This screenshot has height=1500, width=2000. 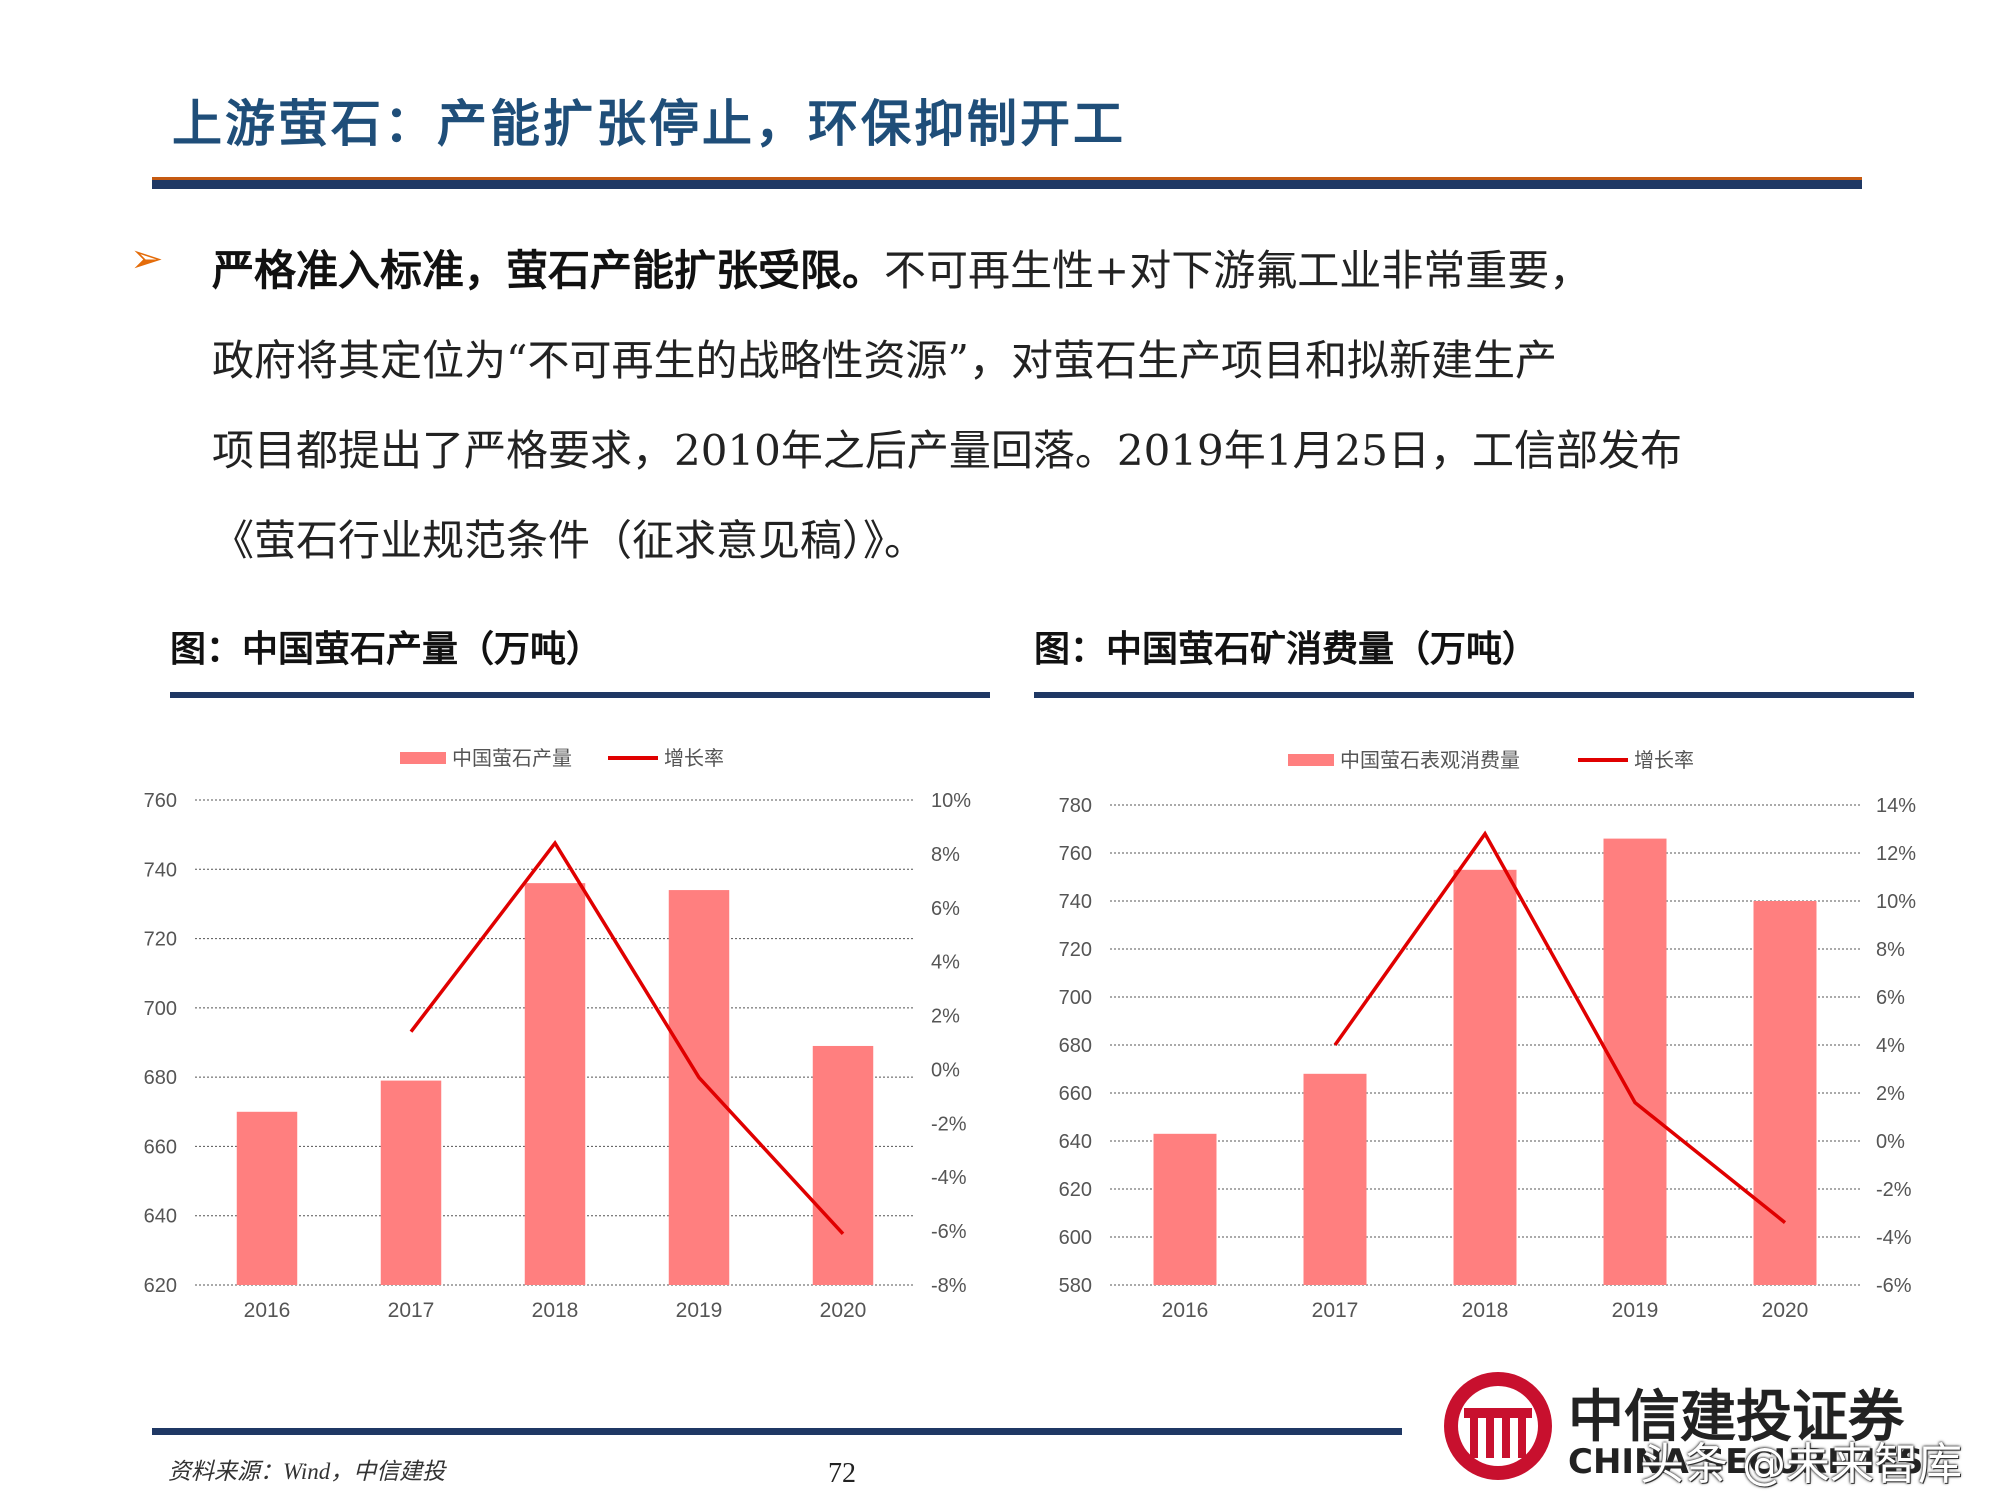 What do you see at coordinates (1746, 1462) in the screenshot?
I see `company-name-en: CHINA SECURITIES` at bounding box center [1746, 1462].